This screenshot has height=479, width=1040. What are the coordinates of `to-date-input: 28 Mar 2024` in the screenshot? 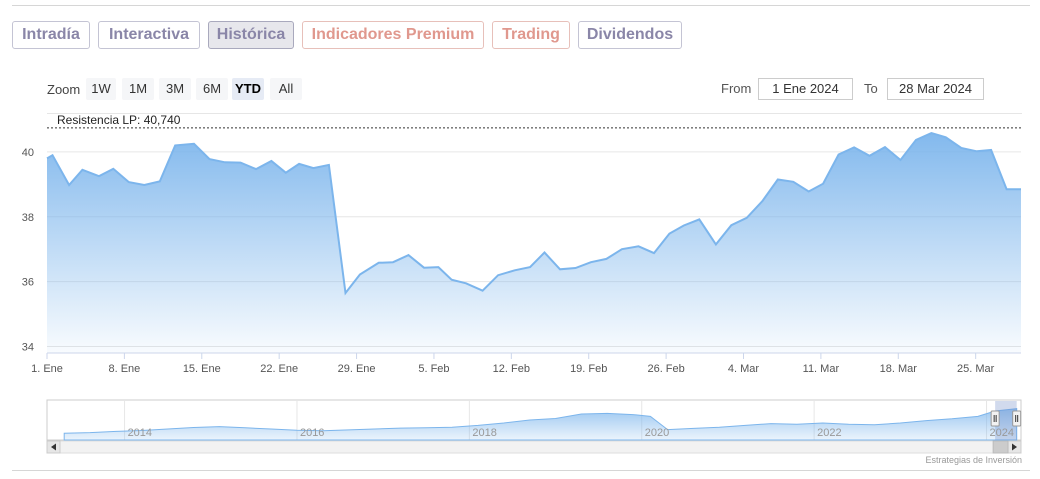 It's located at (935, 89).